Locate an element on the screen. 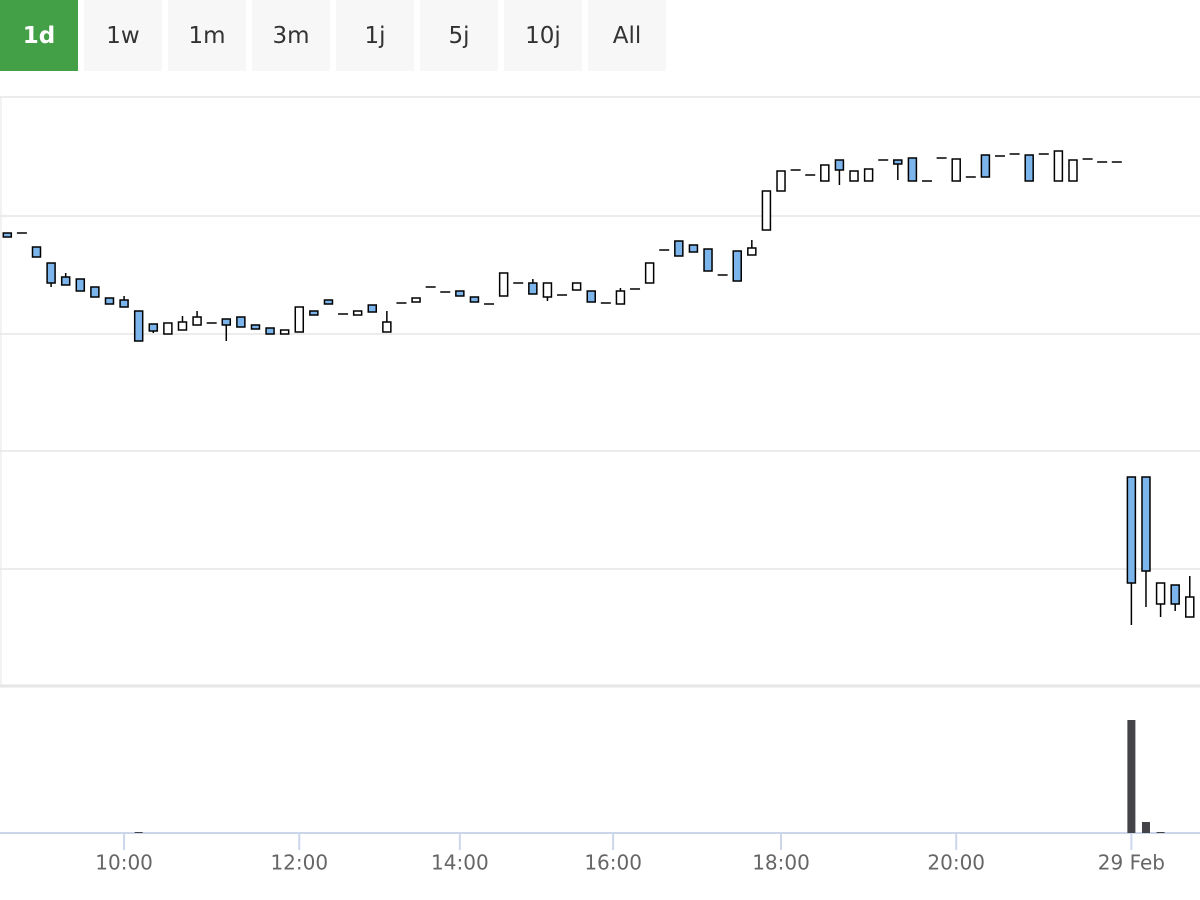 This screenshot has width=1200, height=900. range-button: 10j is located at coordinates (543, 35).